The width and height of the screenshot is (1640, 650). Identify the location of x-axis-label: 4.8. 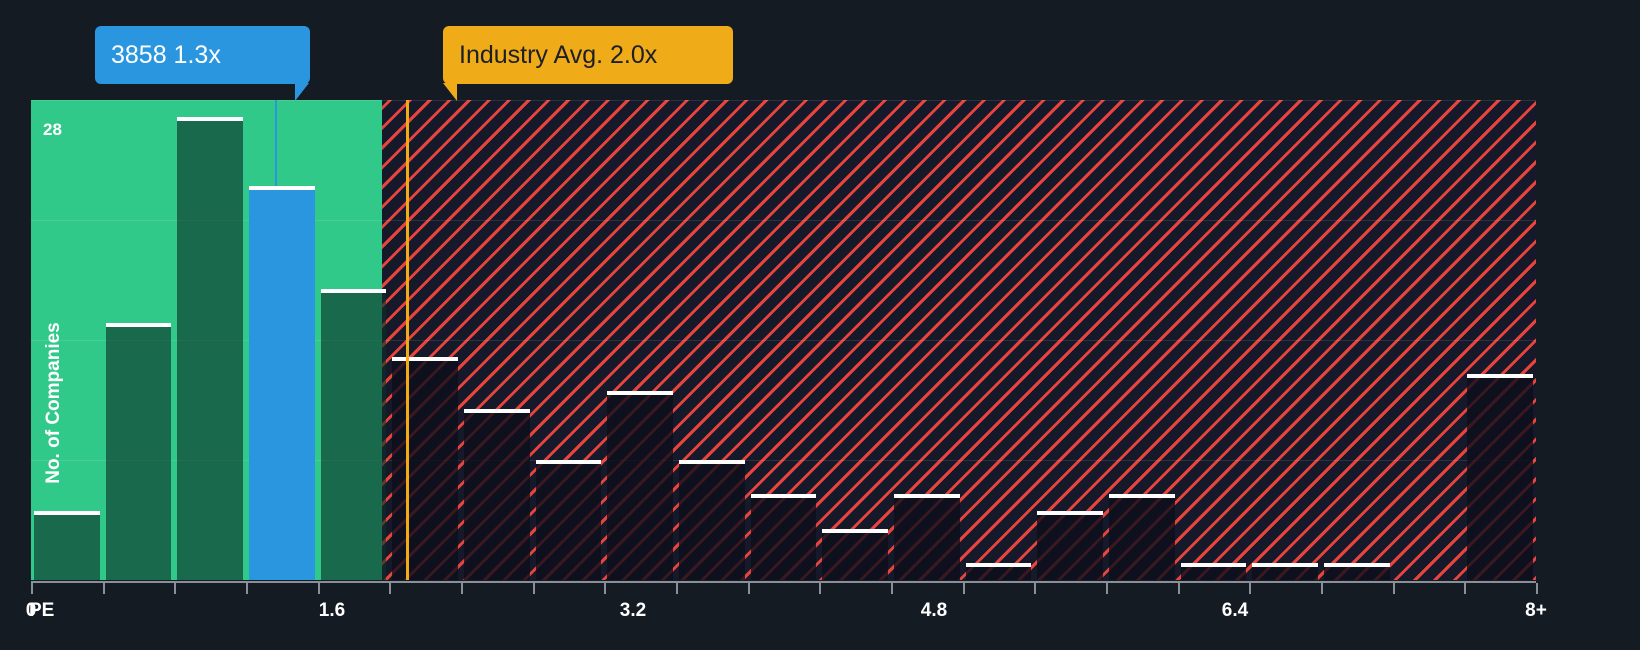
(934, 610).